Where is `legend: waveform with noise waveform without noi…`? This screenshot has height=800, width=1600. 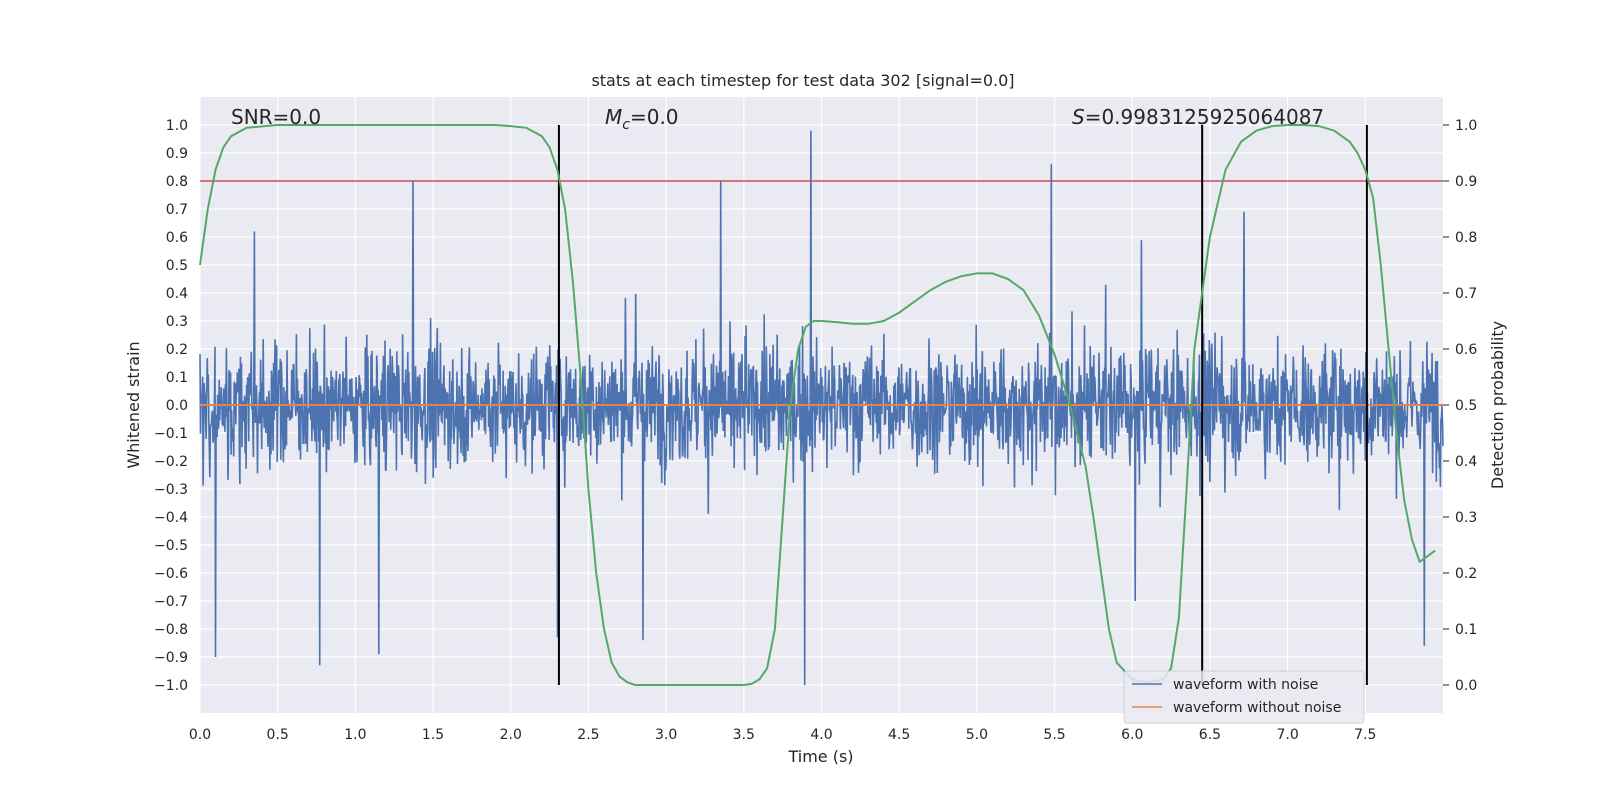 legend: waveform with noise waveform without noi… is located at coordinates (1244, 697).